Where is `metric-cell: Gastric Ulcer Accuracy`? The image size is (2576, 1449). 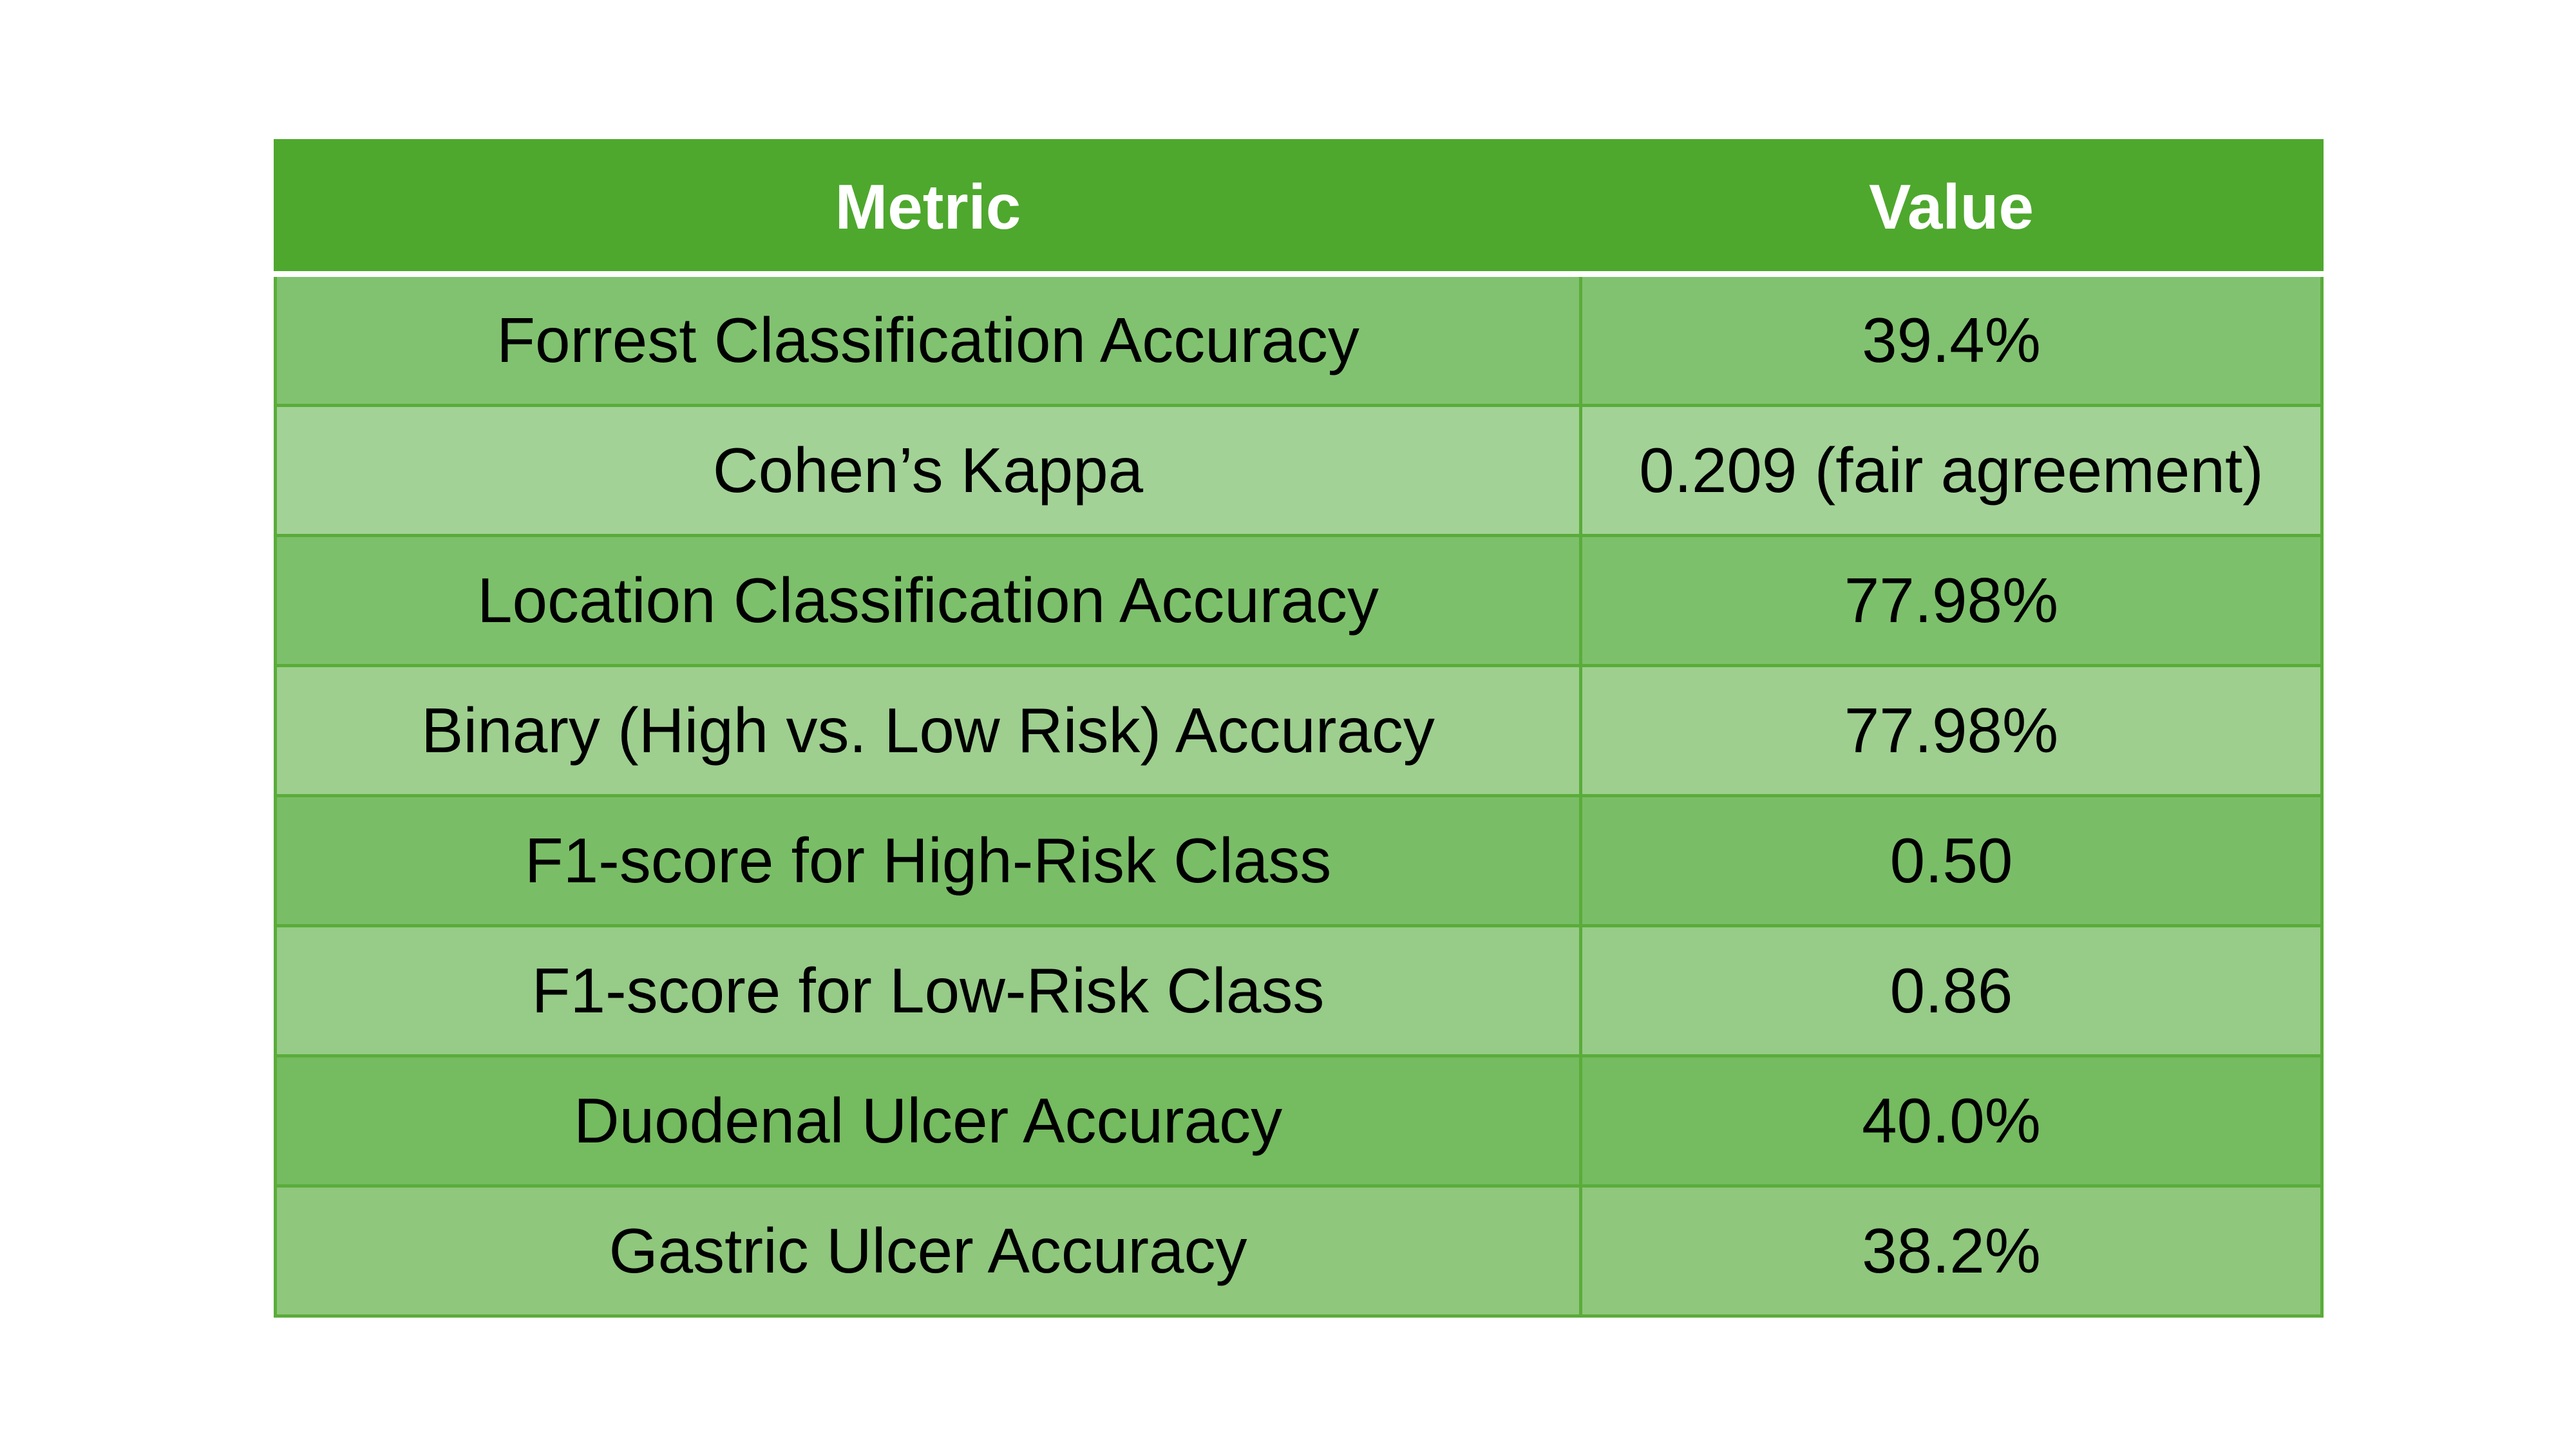
metric-cell: Gastric Ulcer Accuracy is located at coordinates (928, 1251).